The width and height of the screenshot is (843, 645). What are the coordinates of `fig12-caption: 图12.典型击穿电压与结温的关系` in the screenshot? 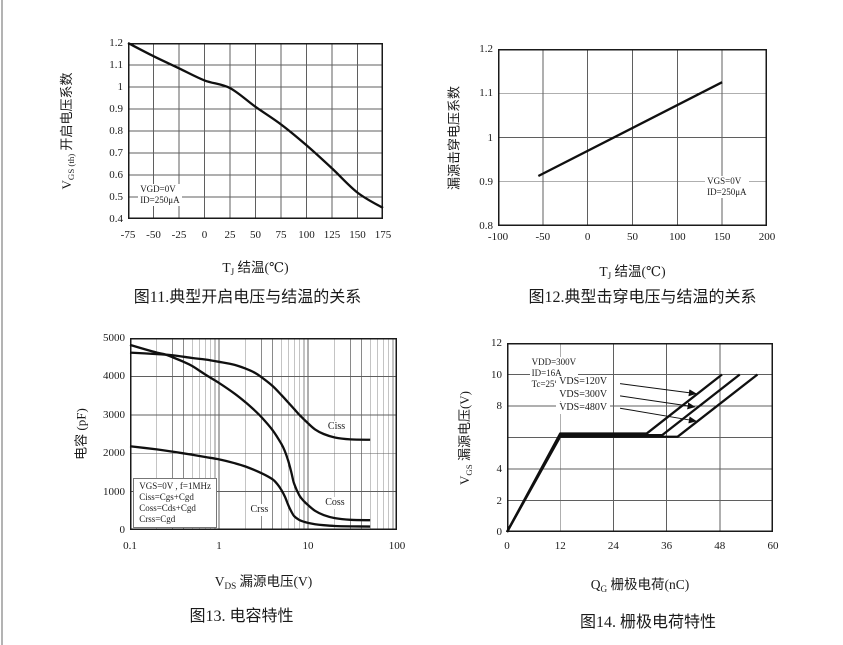 It's located at (642, 297).